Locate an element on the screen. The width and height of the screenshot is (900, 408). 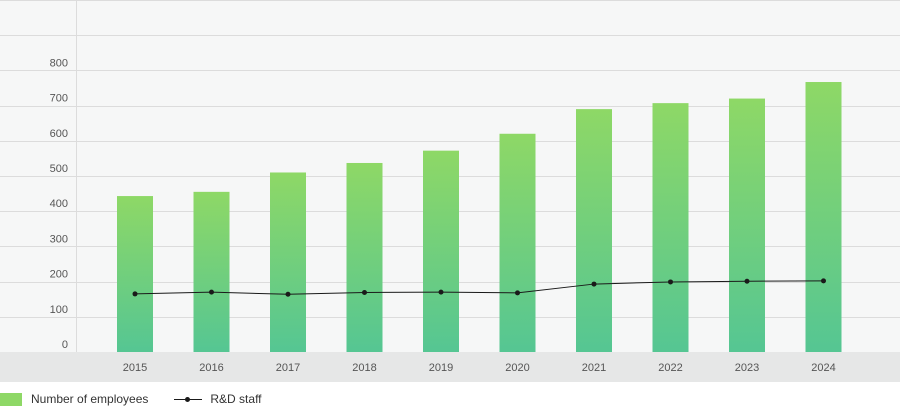
y-tick-labels: 0 100 200 300 400 500 600 700 800 is located at coordinates (59, 204).